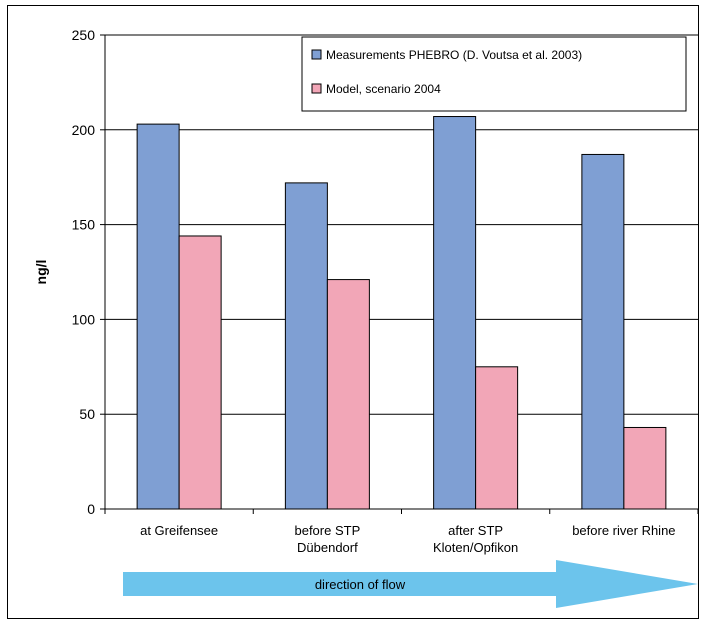  I want to click on x-tick-label: Kloten/Opfikon, so click(475, 547).